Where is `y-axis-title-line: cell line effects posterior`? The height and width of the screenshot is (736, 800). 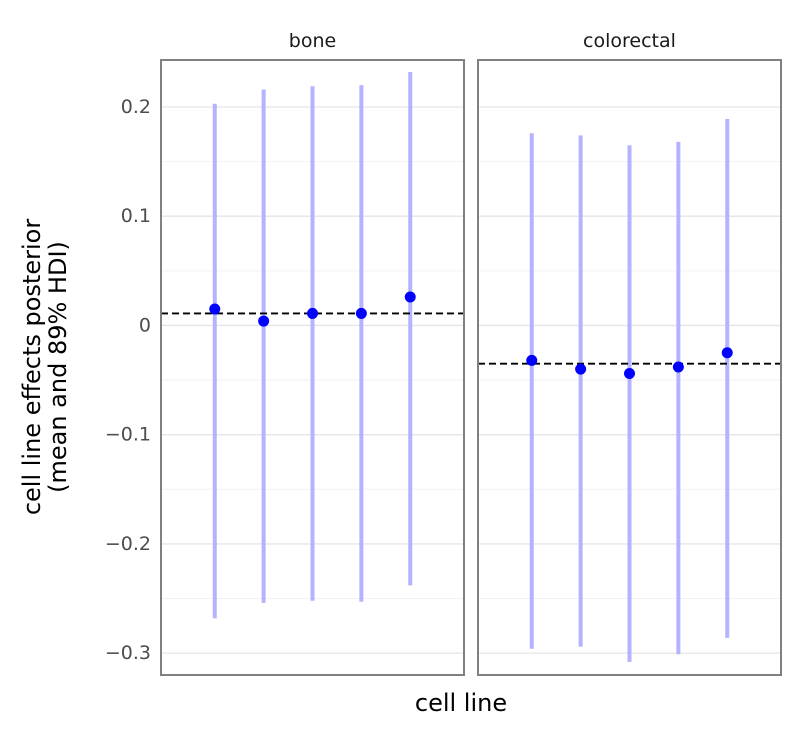
y-axis-title-line: cell line effects posterior is located at coordinates (32, 367).